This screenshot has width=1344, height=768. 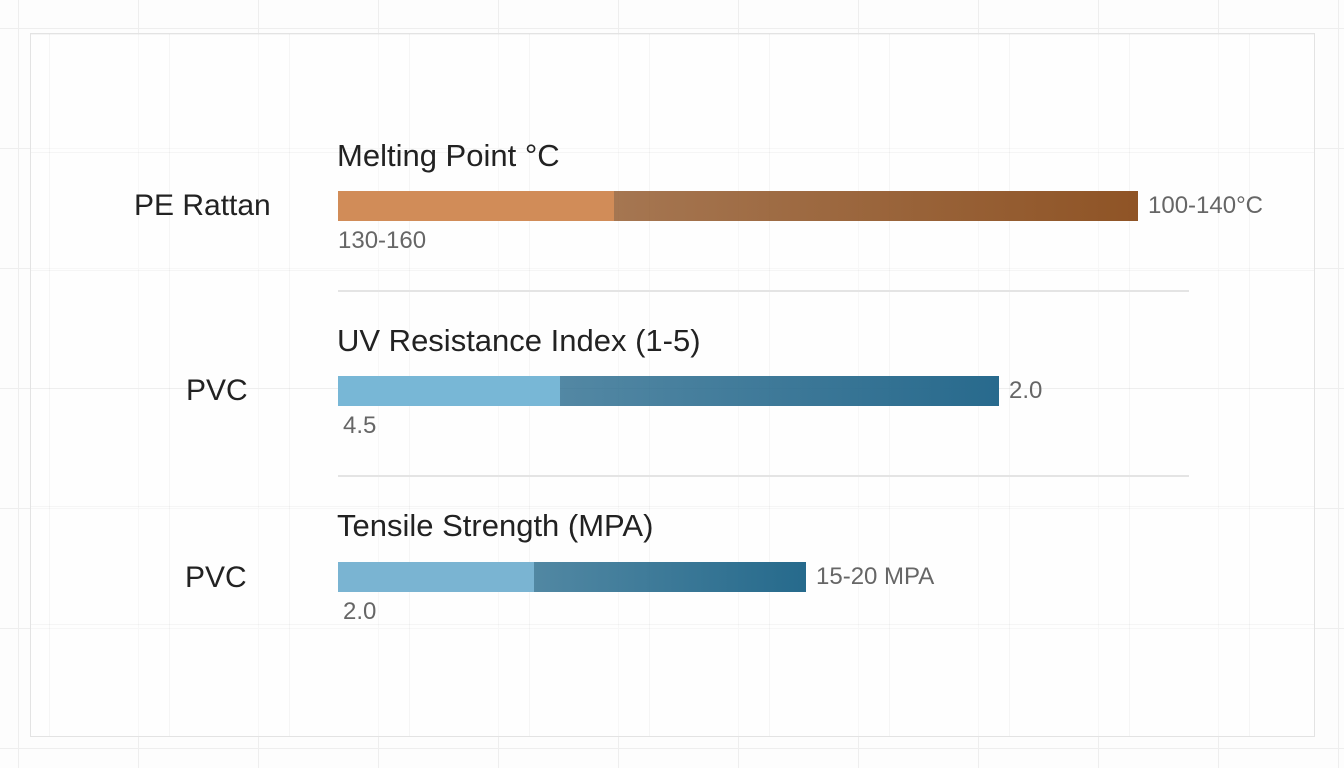 What do you see at coordinates (202, 205) in the screenshot?
I see `category-label: PE Rattan` at bounding box center [202, 205].